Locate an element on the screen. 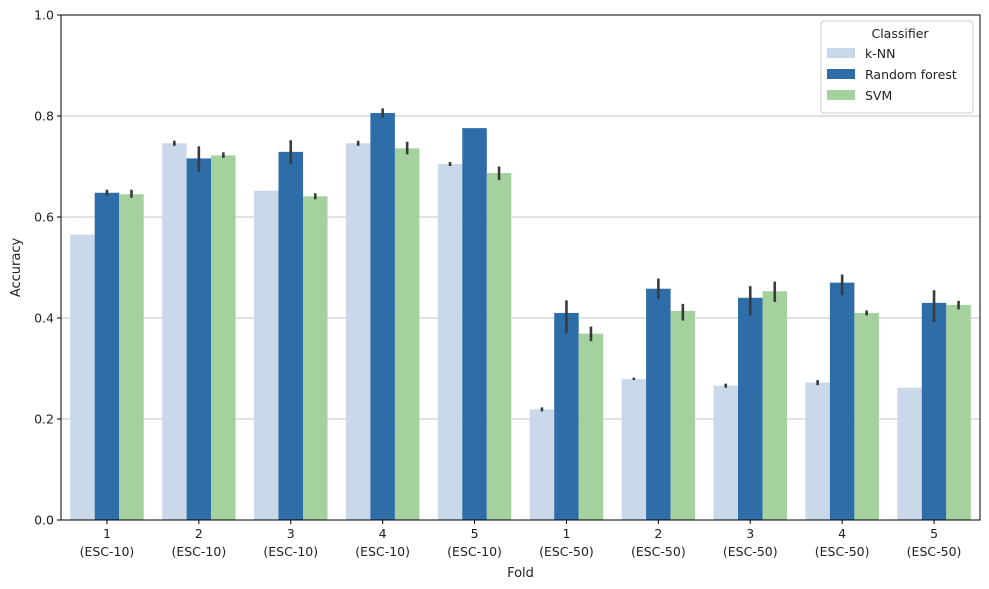 The width and height of the screenshot is (989, 589). legend-label: Random forest is located at coordinates (911, 74).